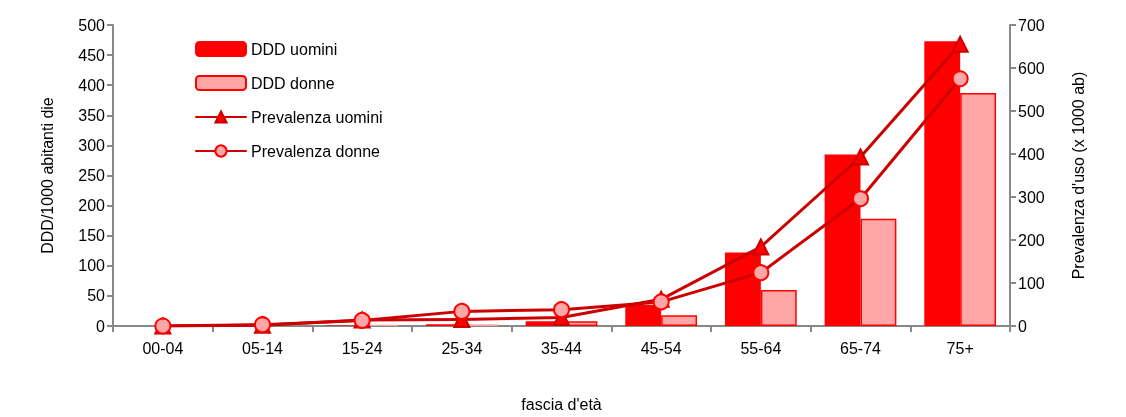  Describe the element at coordinates (1031, 111) in the screenshot. I see `y2-tick-label: 500` at that location.